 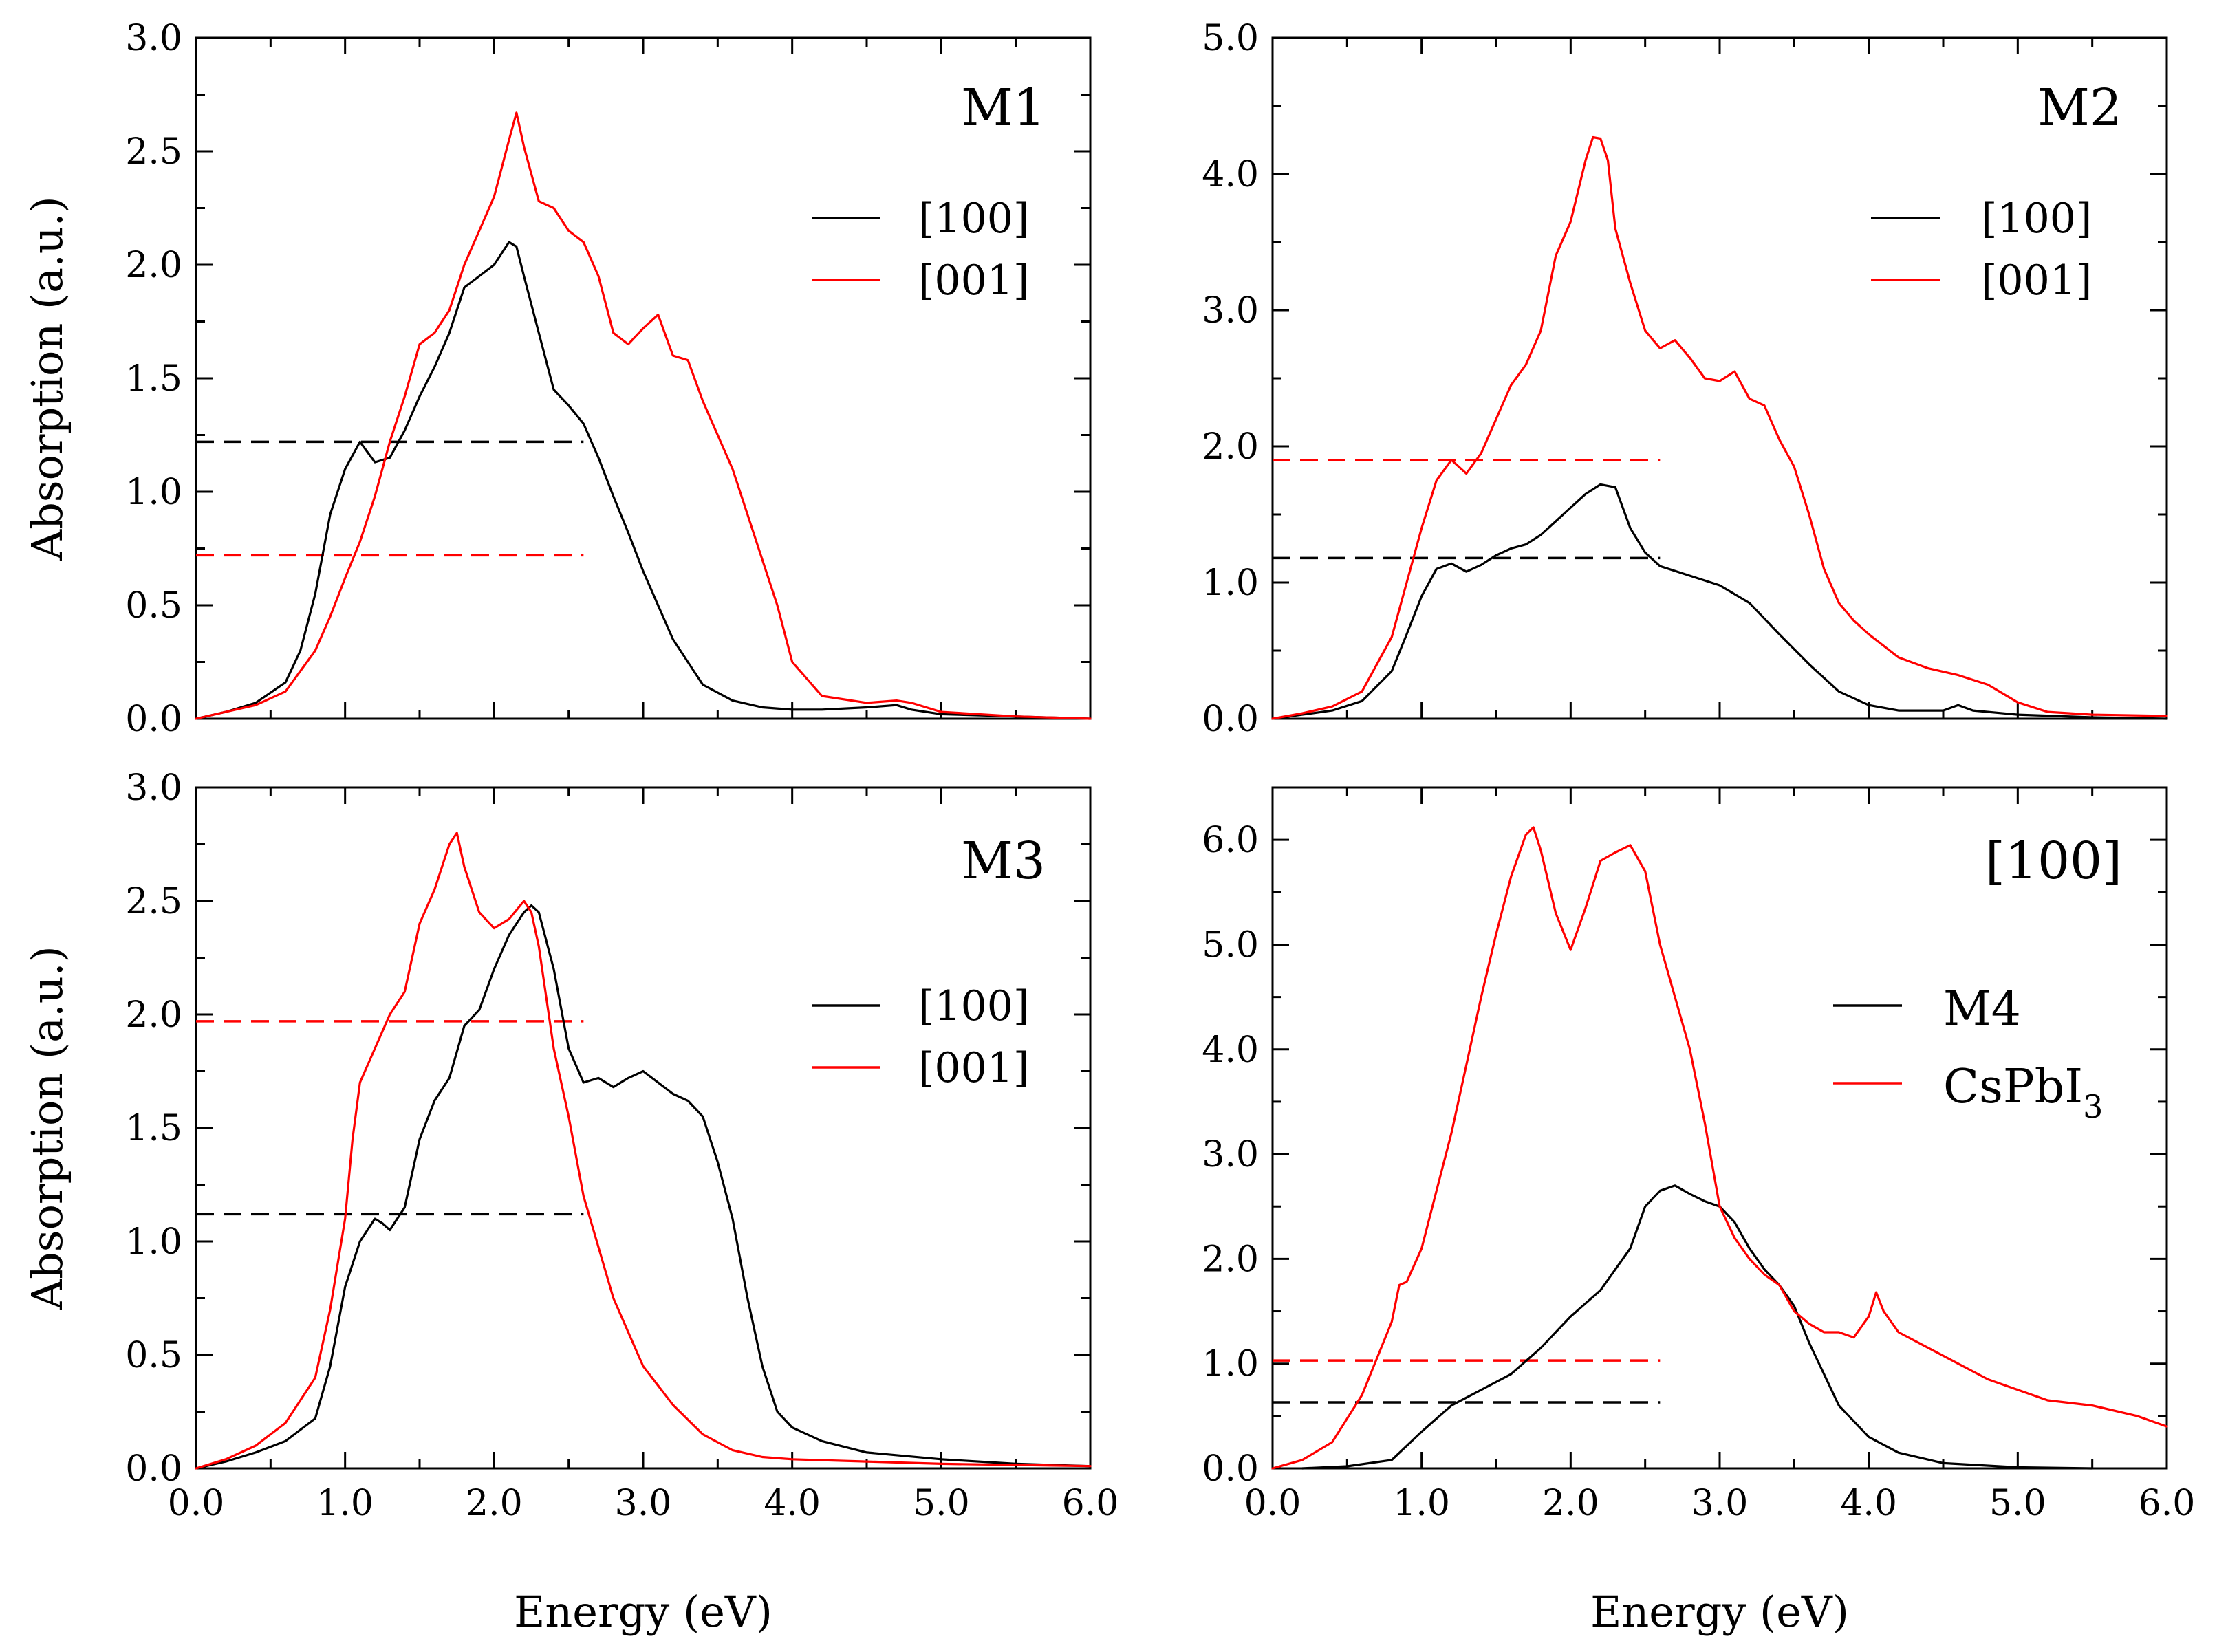 I want to click on legend: M4 CsPbI3, so click(x=1968, y=1053).